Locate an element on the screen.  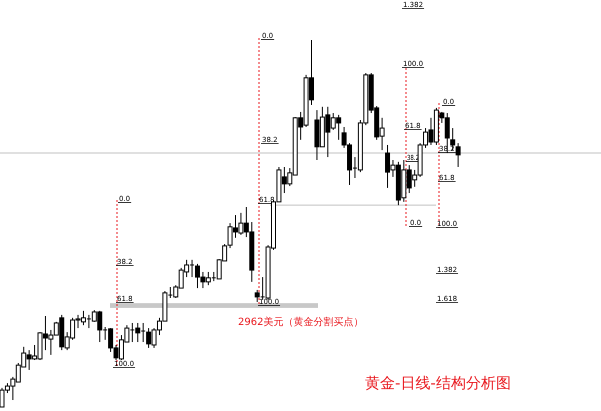
annotation: 2962美元（黄金分割买点） is located at coordinates (301, 322).